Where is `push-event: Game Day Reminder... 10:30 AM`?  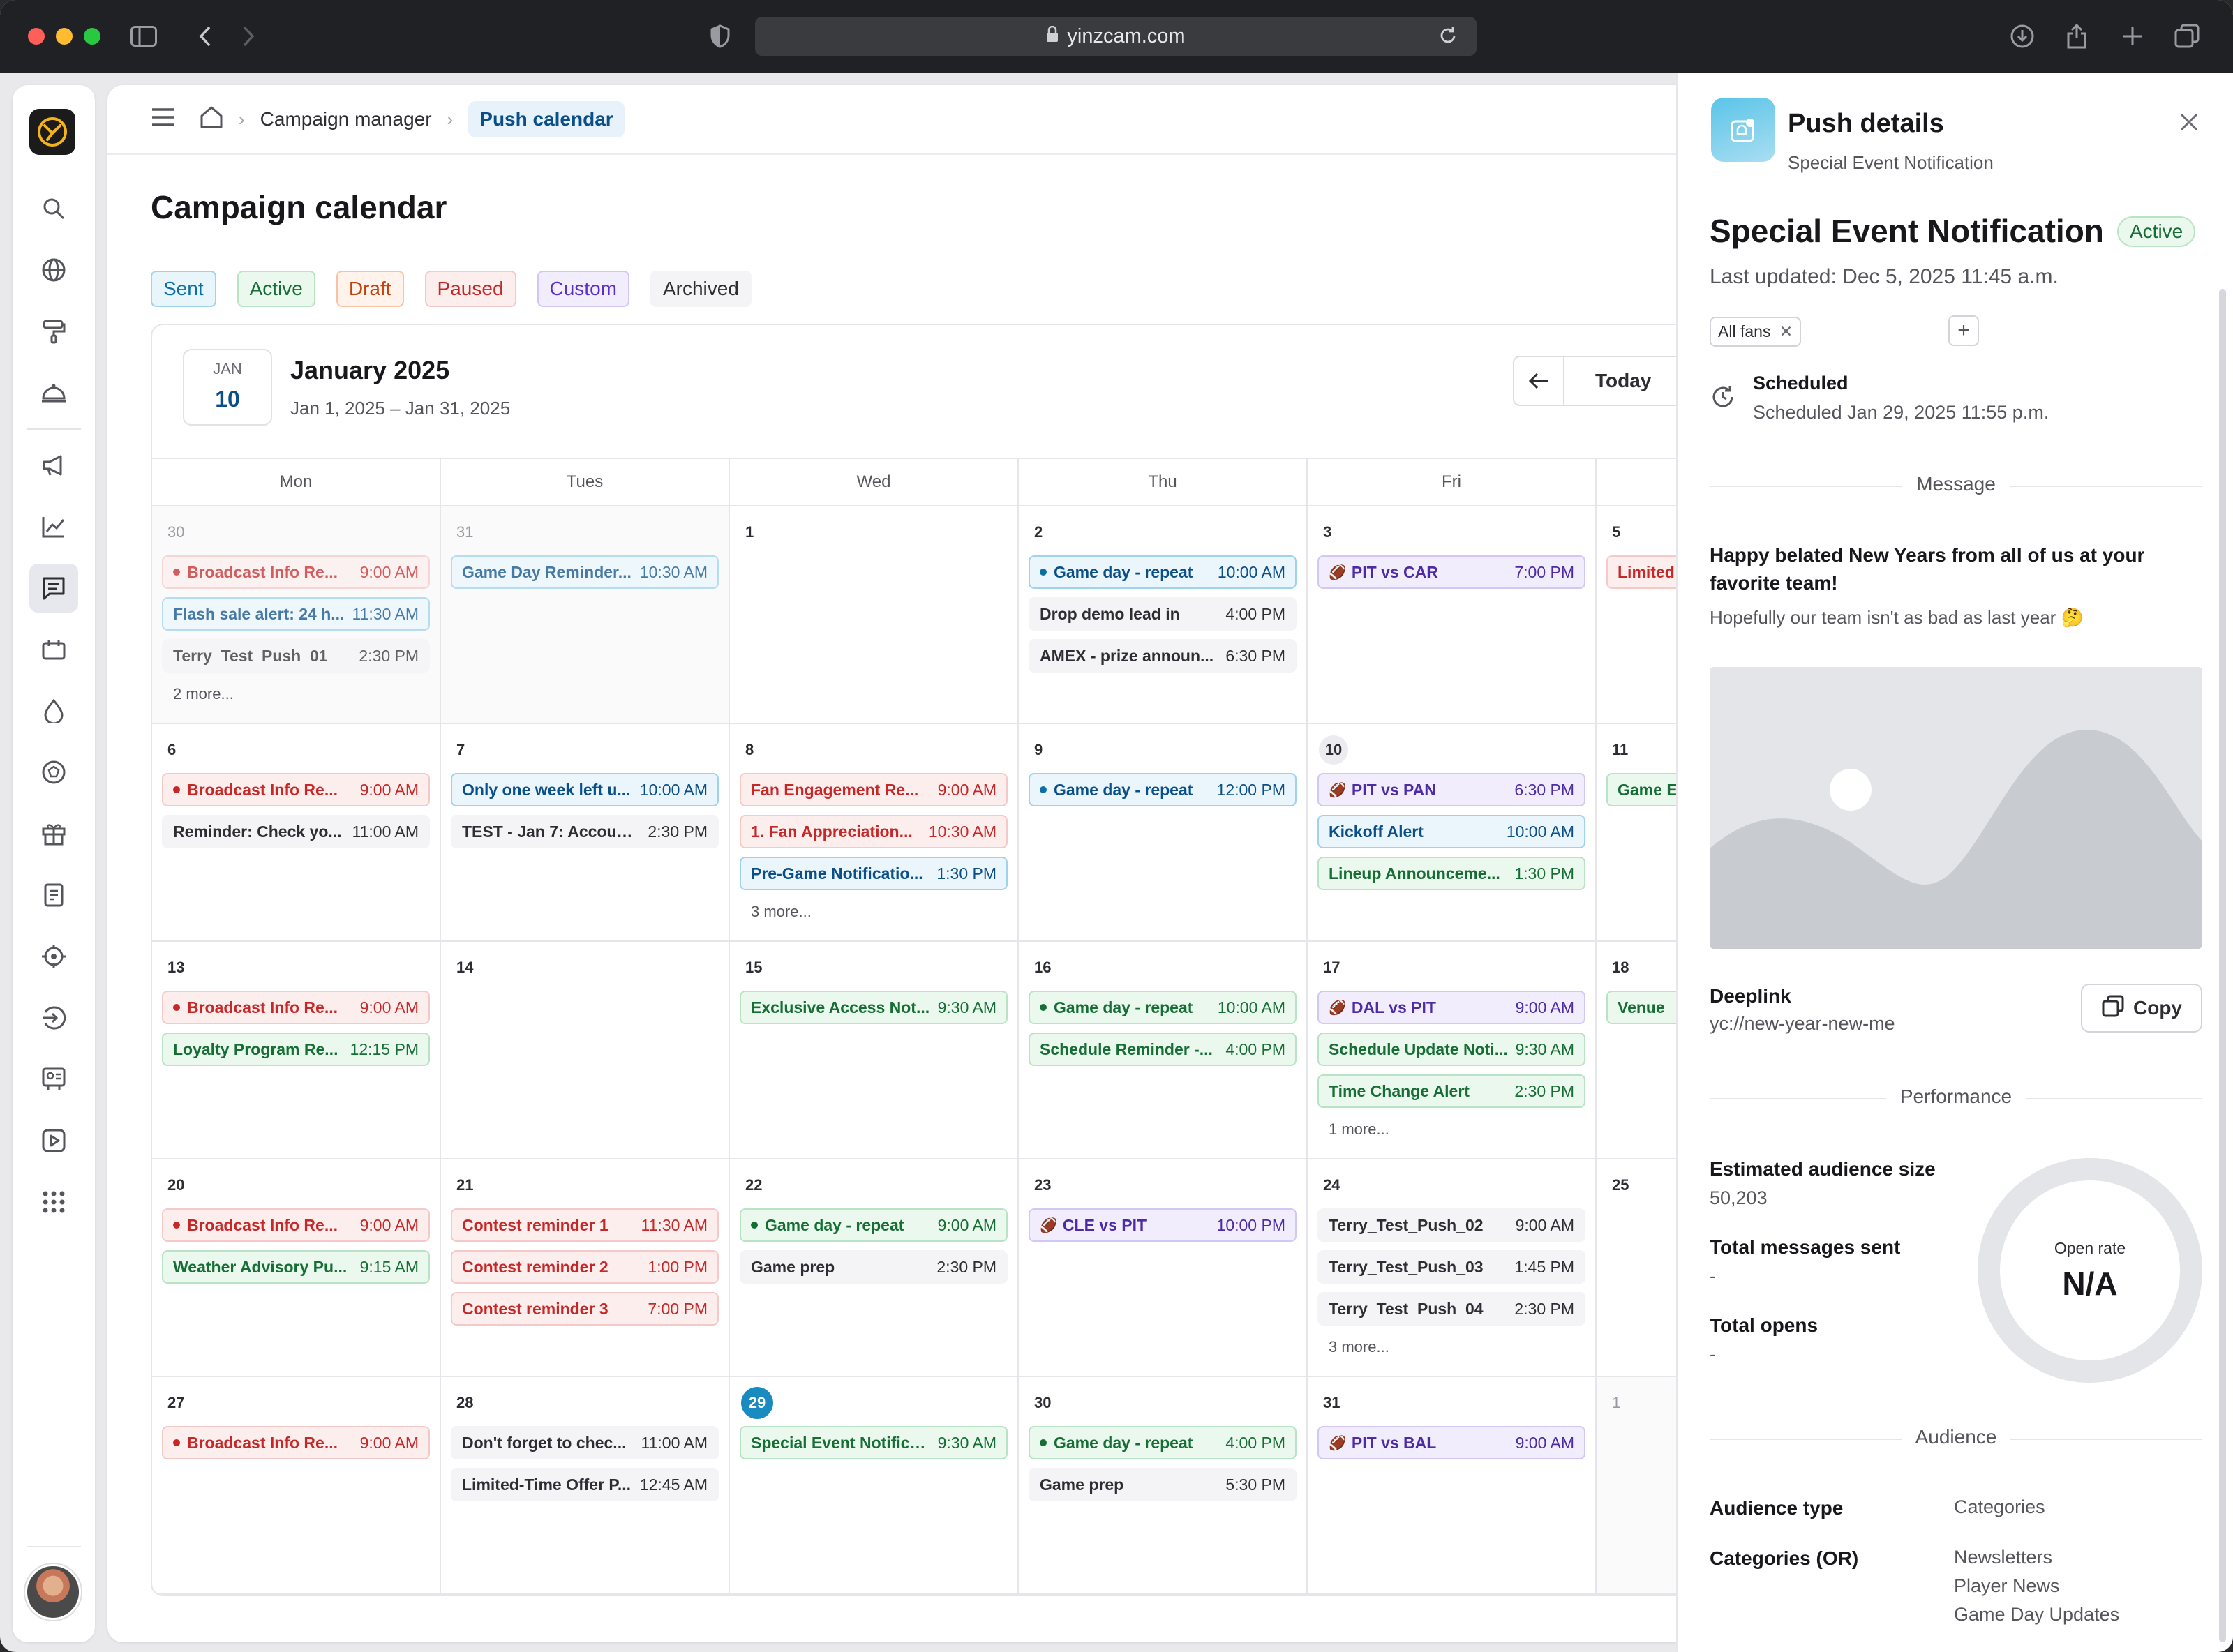 push-event: Game Day Reminder... 10:30 AM is located at coordinates (585, 572).